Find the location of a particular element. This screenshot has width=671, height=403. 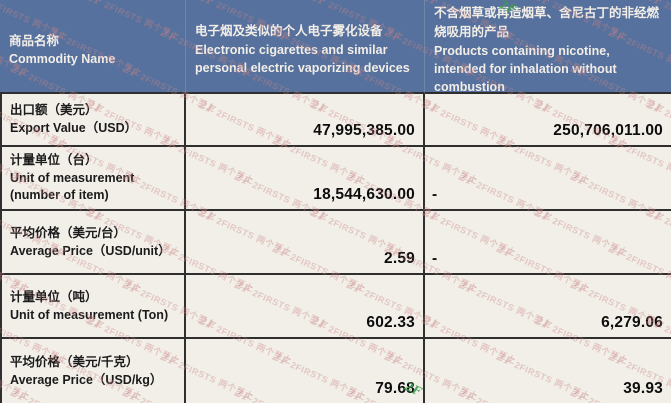

row-label-en: Average Price（USD/unit） is located at coordinates (90, 250).